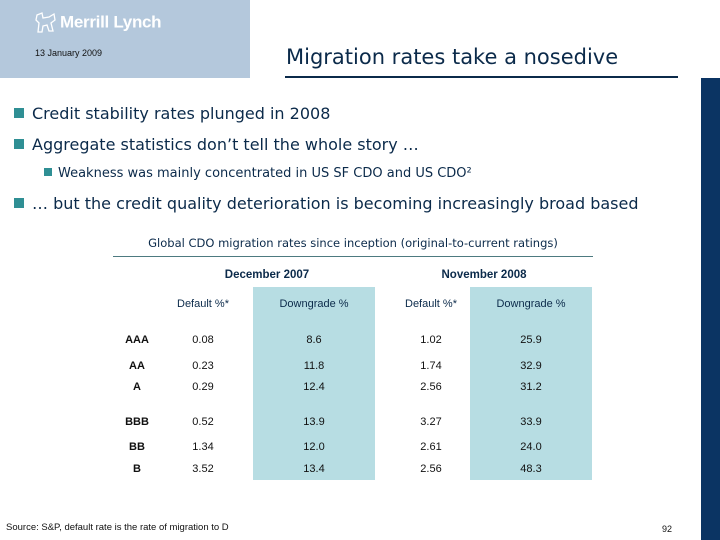 This screenshot has width=720, height=540. Describe the element at coordinates (431, 447) in the screenshot. I see `table-cell: 2.61` at that location.